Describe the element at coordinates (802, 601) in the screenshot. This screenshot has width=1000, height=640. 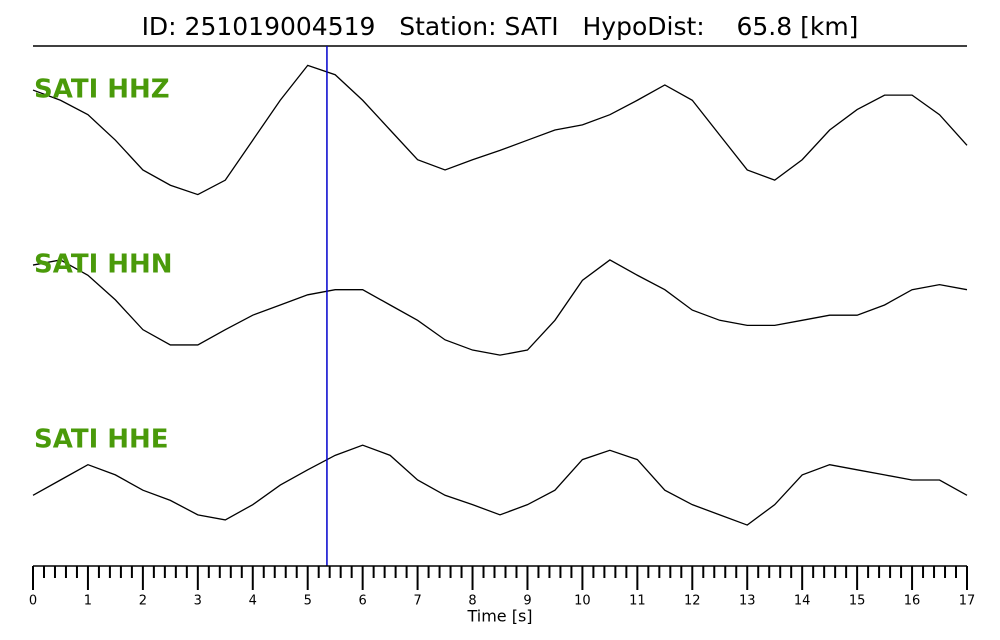
I see `x-tick-label: 14` at that location.